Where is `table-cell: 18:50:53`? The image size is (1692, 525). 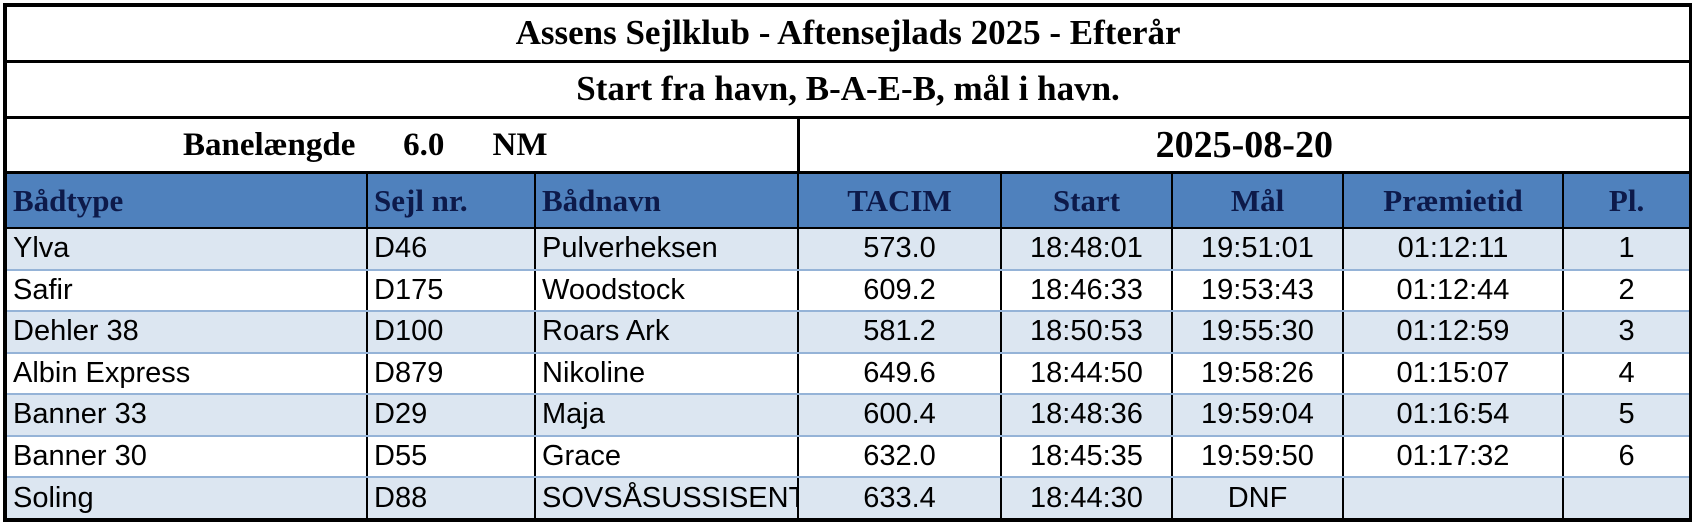 table-cell: 18:50:53 is located at coordinates (1087, 332).